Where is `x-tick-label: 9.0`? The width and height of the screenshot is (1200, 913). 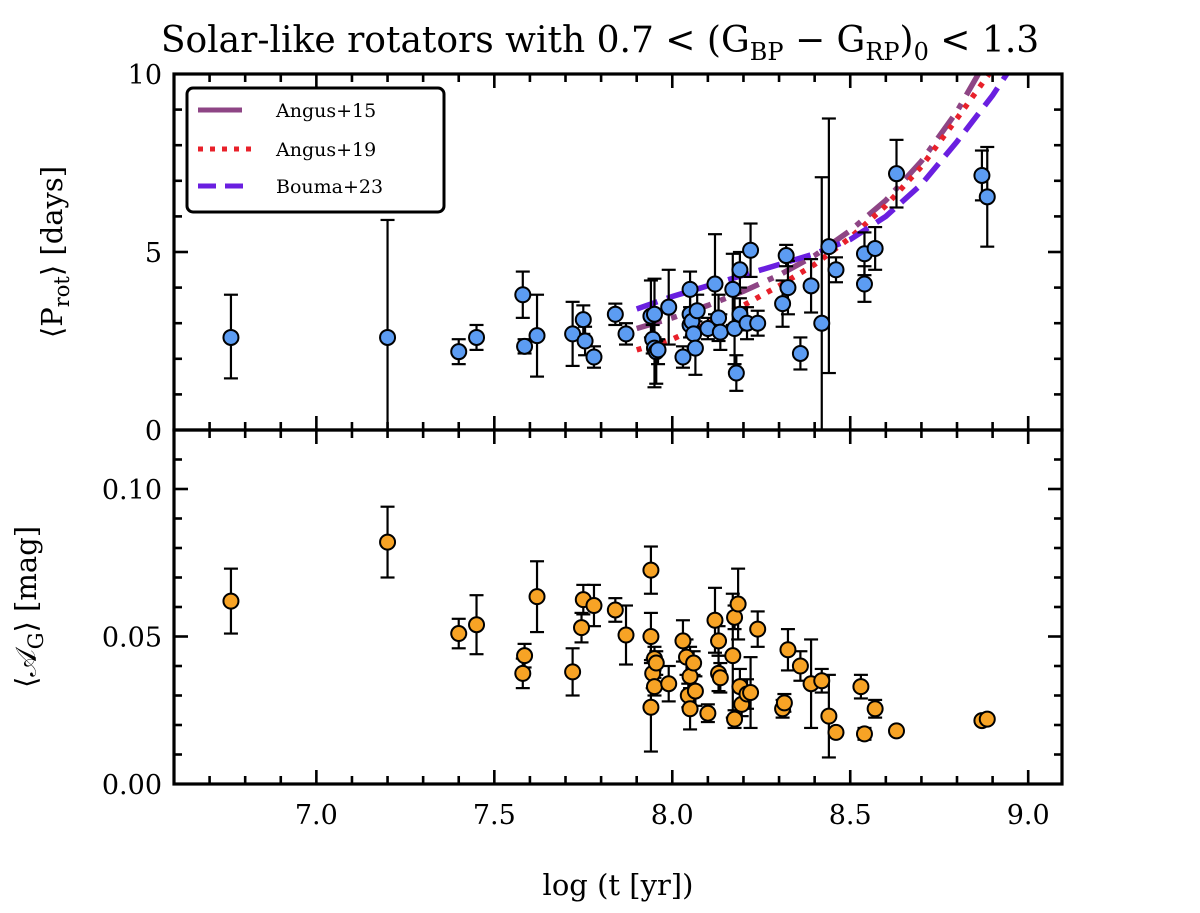
x-tick-label: 9.0 is located at coordinates (1028, 815).